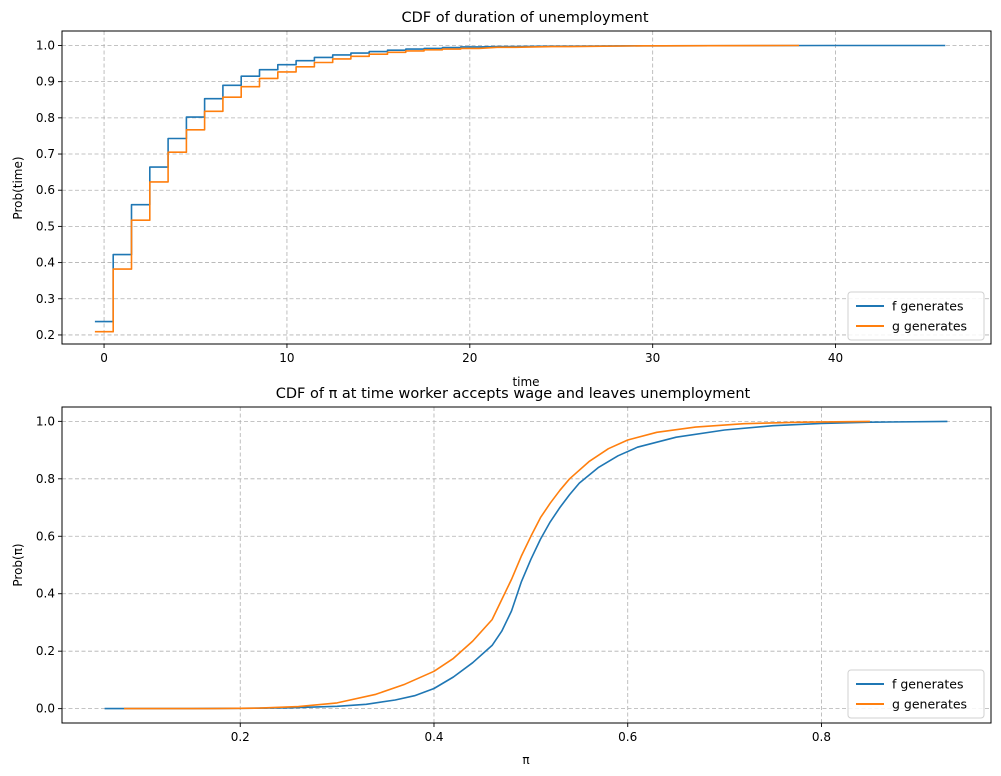 This screenshot has height=776, width=1001. I want to click on x-tick-label: 20, so click(469, 358).